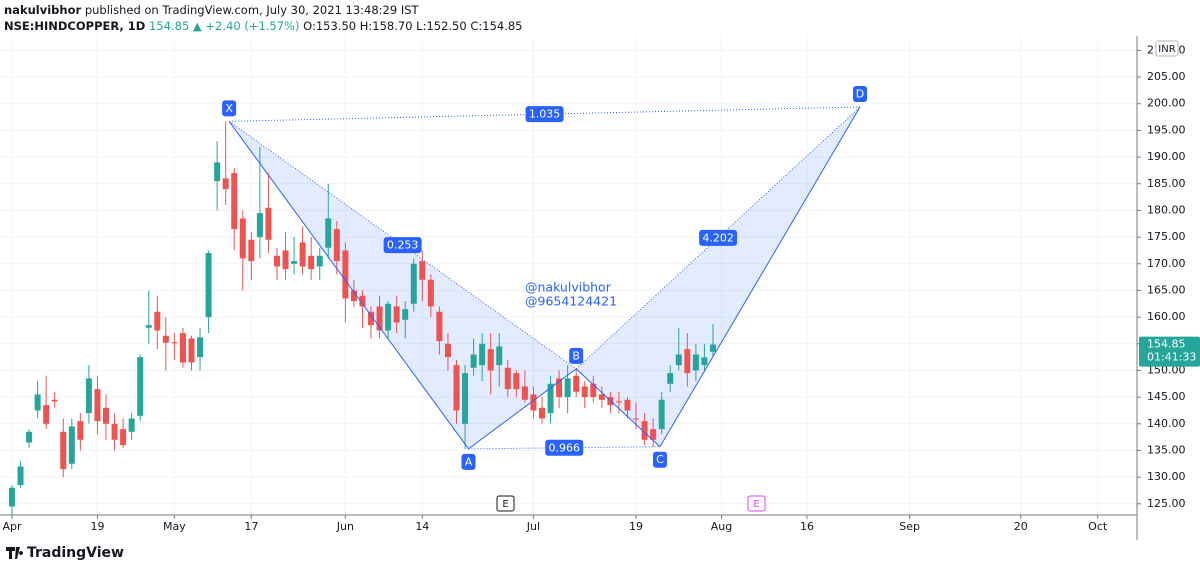  What do you see at coordinates (721, 526) in the screenshot?
I see `x-tick-label: Aug` at bounding box center [721, 526].